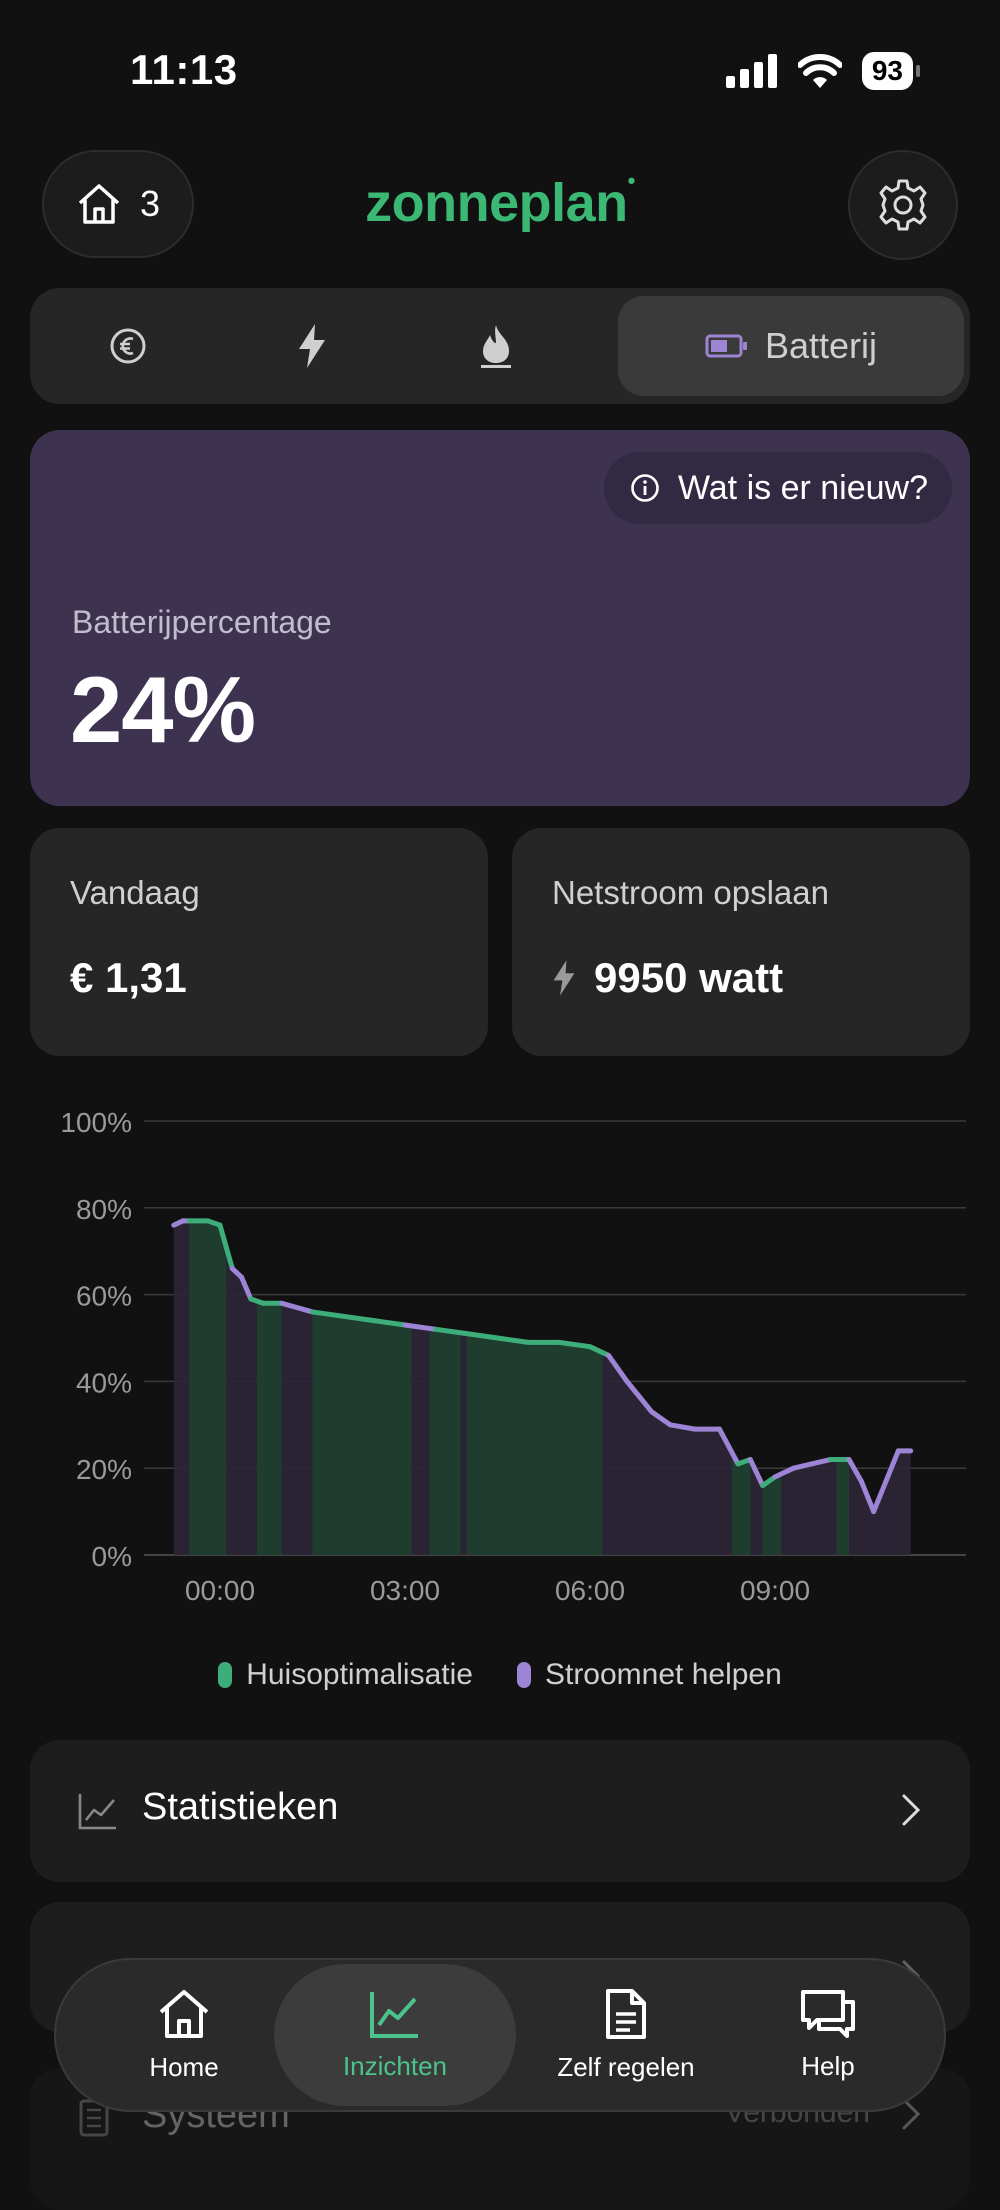 This screenshot has height=2210, width=1000. I want to click on battery-icon, so click(726, 346).